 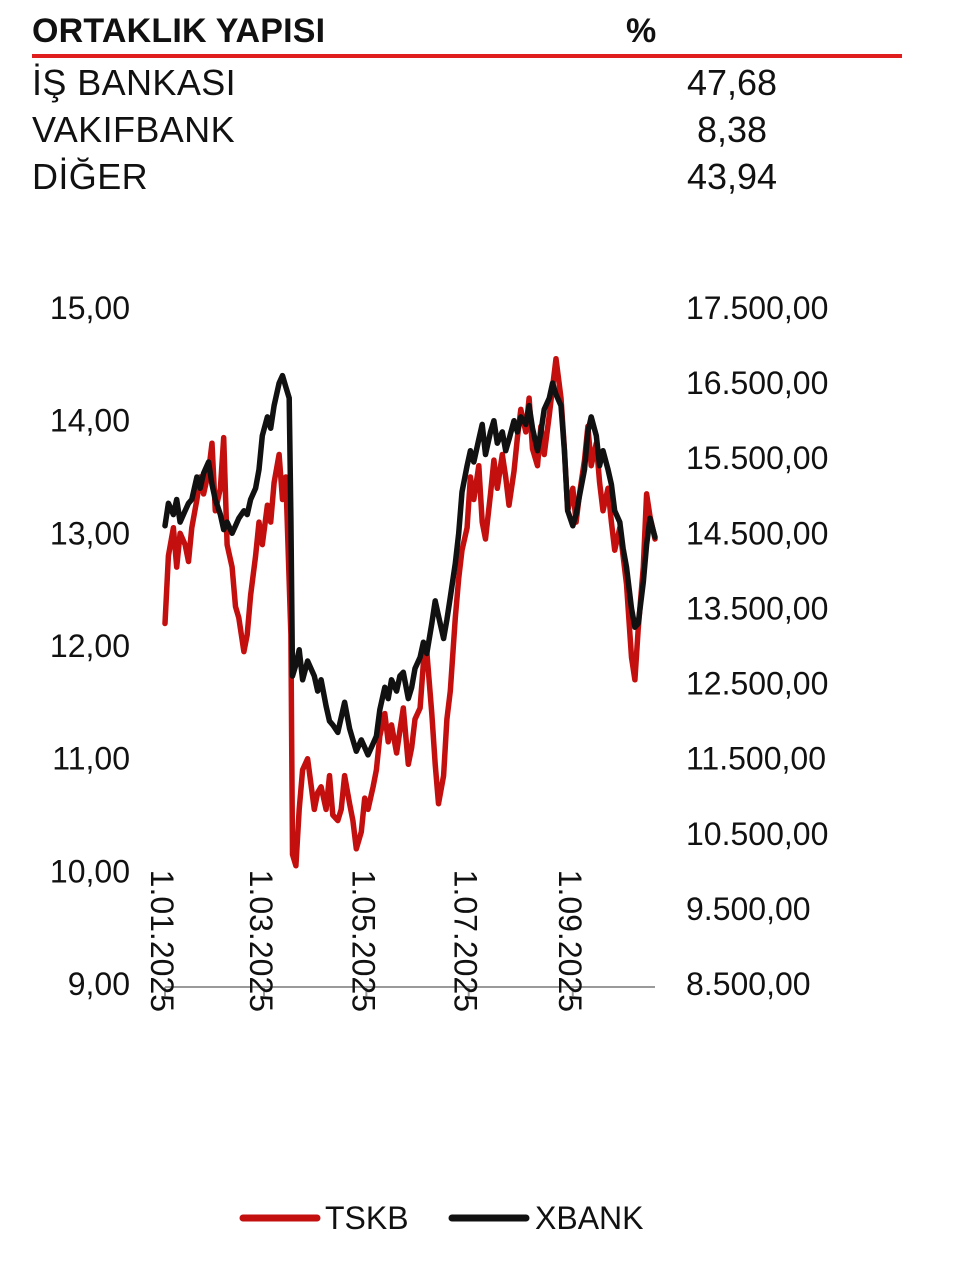 I want to click on x-tick-label: 1.03.2025, so click(x=261, y=941).